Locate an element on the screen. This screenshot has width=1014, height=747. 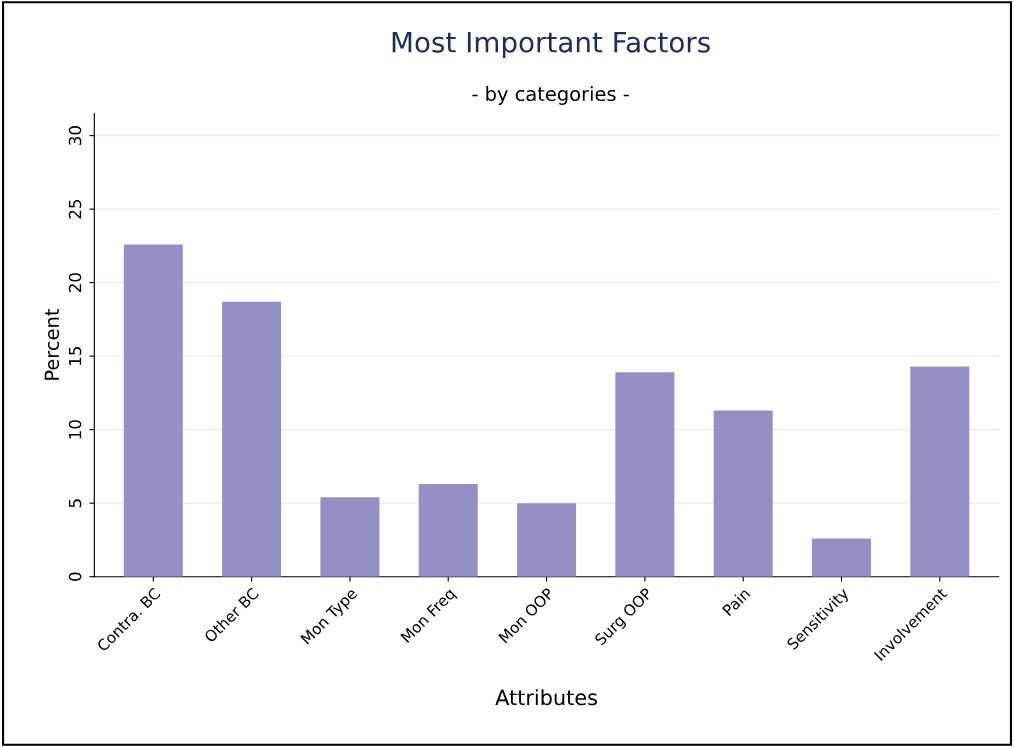
y-tick-label: 25 is located at coordinates (75, 209).